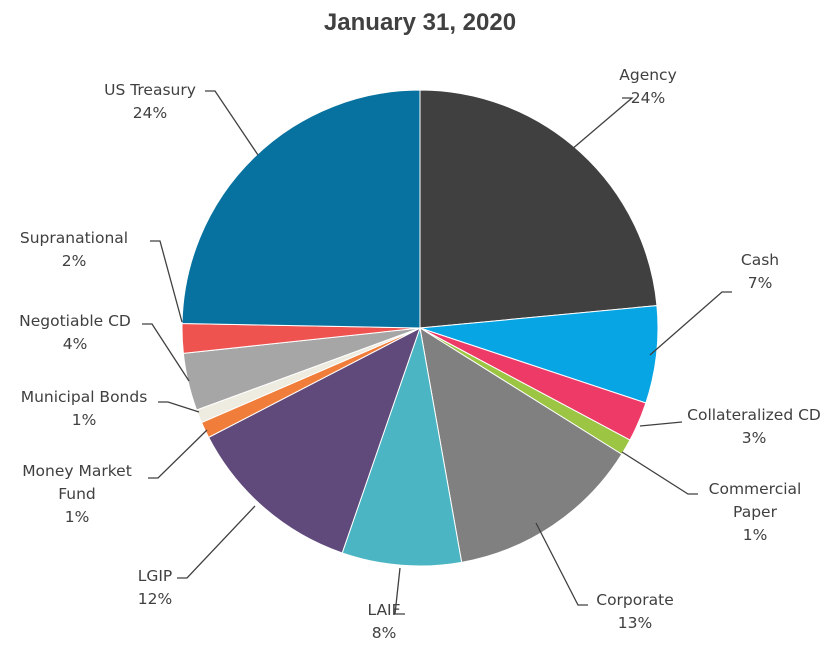  What do you see at coordinates (166, 352) in the screenshot?
I see `leader-negotiable-cd` at bounding box center [166, 352].